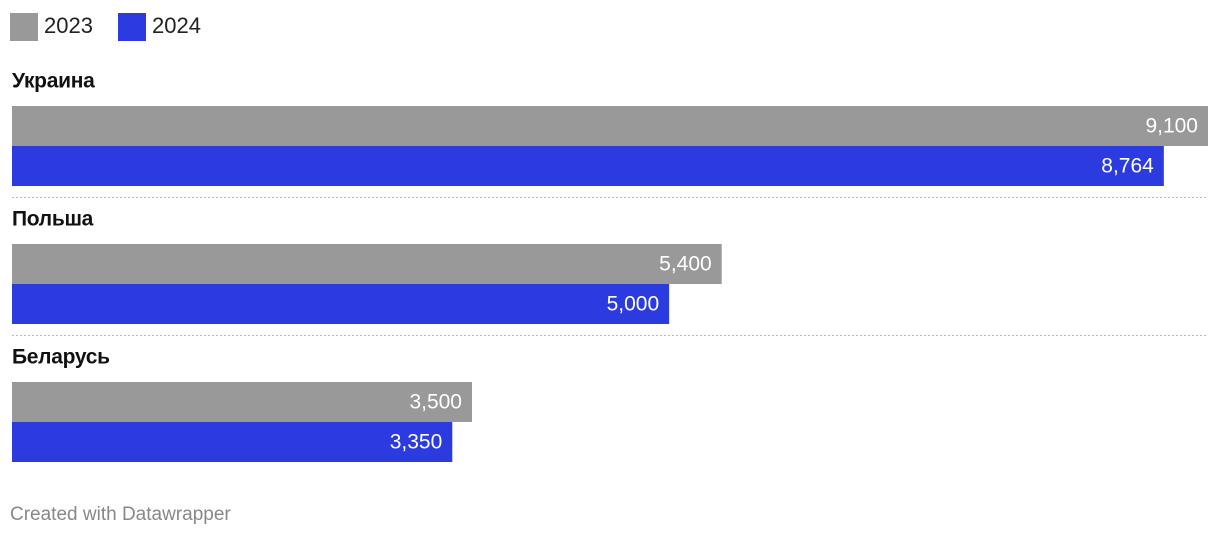 This screenshot has width=1220, height=540. I want to click on credit: Created with Datawrapper, so click(120, 514).